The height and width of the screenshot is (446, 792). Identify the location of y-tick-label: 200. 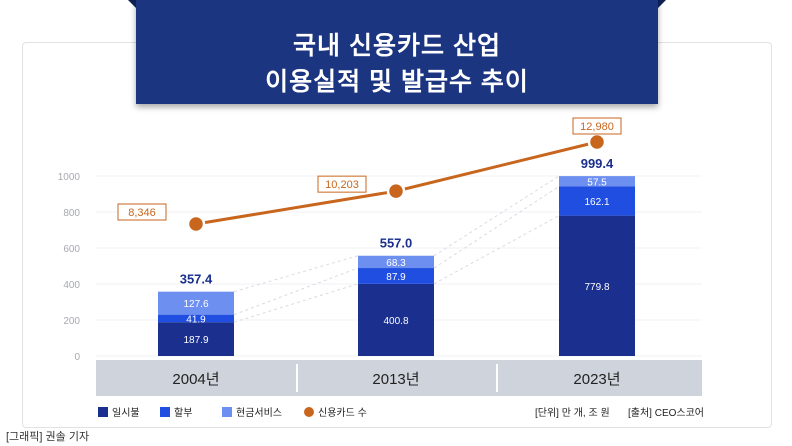
(71, 321).